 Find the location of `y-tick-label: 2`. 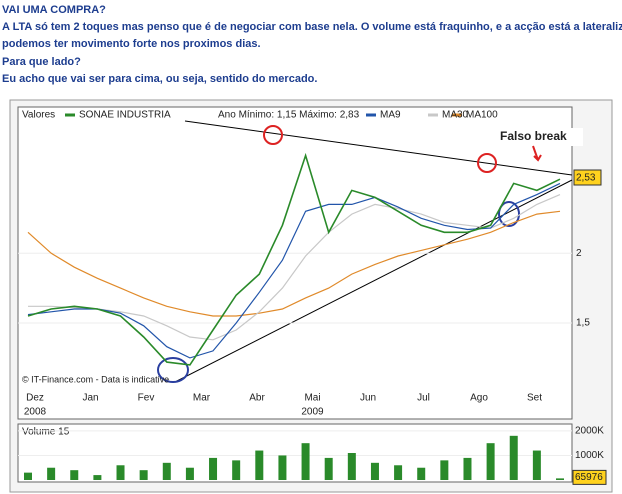

y-tick-label: 2 is located at coordinates (579, 253).